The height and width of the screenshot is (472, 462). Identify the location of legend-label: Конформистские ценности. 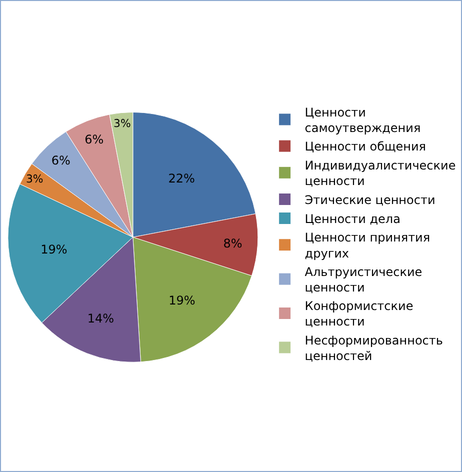
(359, 314).